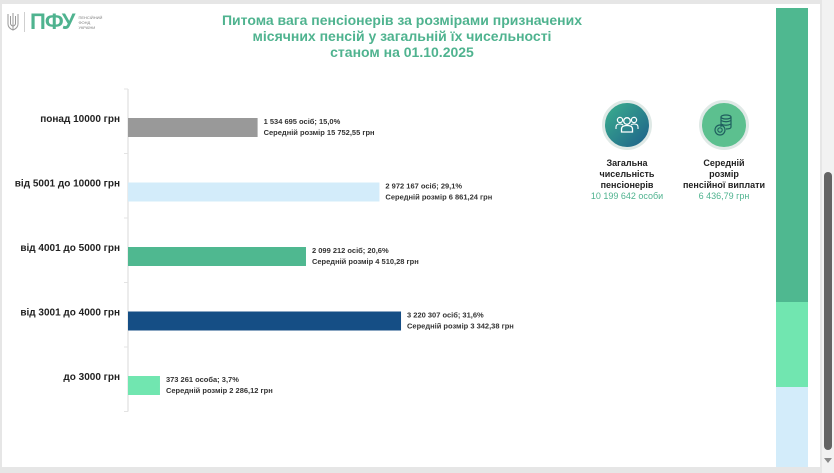 This screenshot has width=834, height=473. I want to click on data-label: 3 220 307 осіб; 31,6%, so click(445, 315).